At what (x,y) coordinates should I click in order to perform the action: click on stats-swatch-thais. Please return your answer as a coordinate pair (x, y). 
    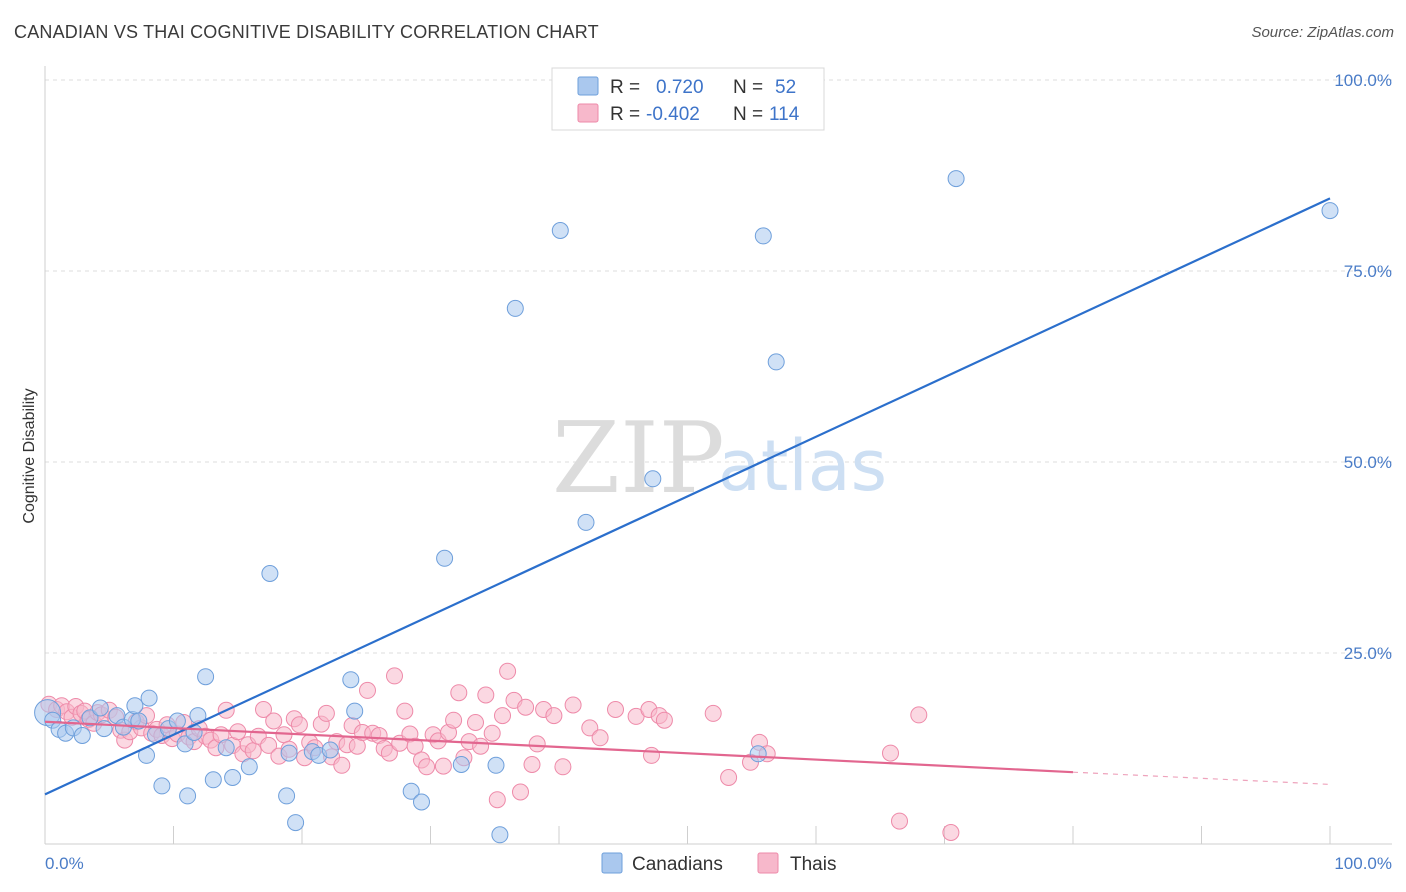
    Looking at the image, I should click on (588, 113).